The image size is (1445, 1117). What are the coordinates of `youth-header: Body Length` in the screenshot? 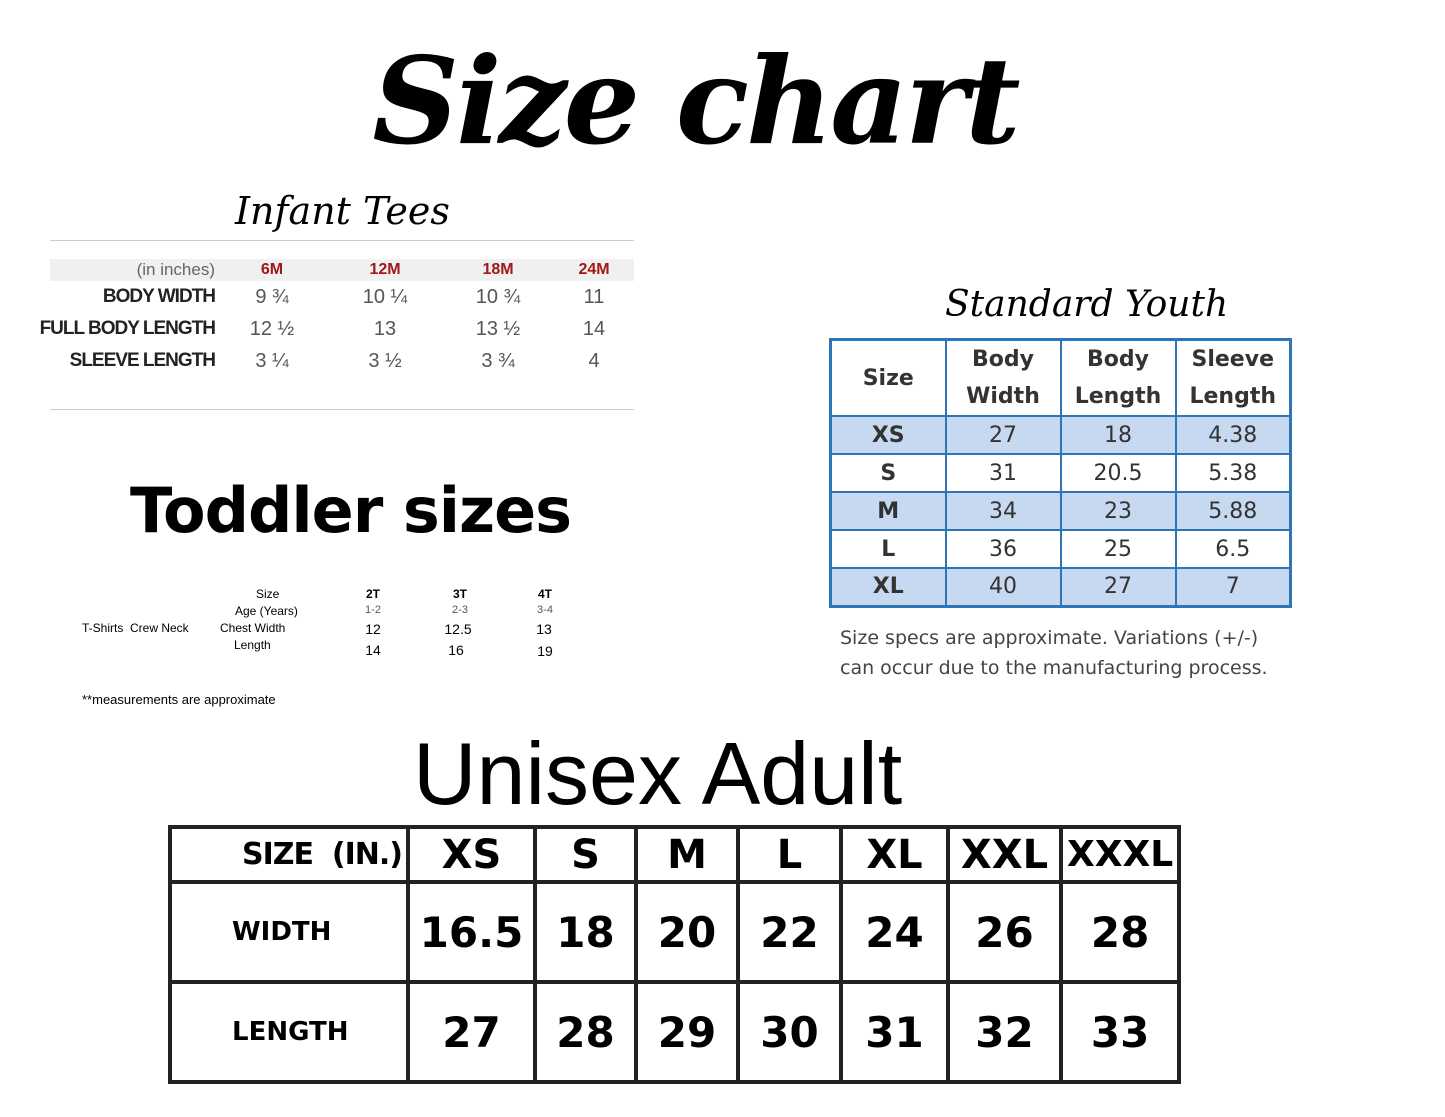 It's located at (1118, 377).